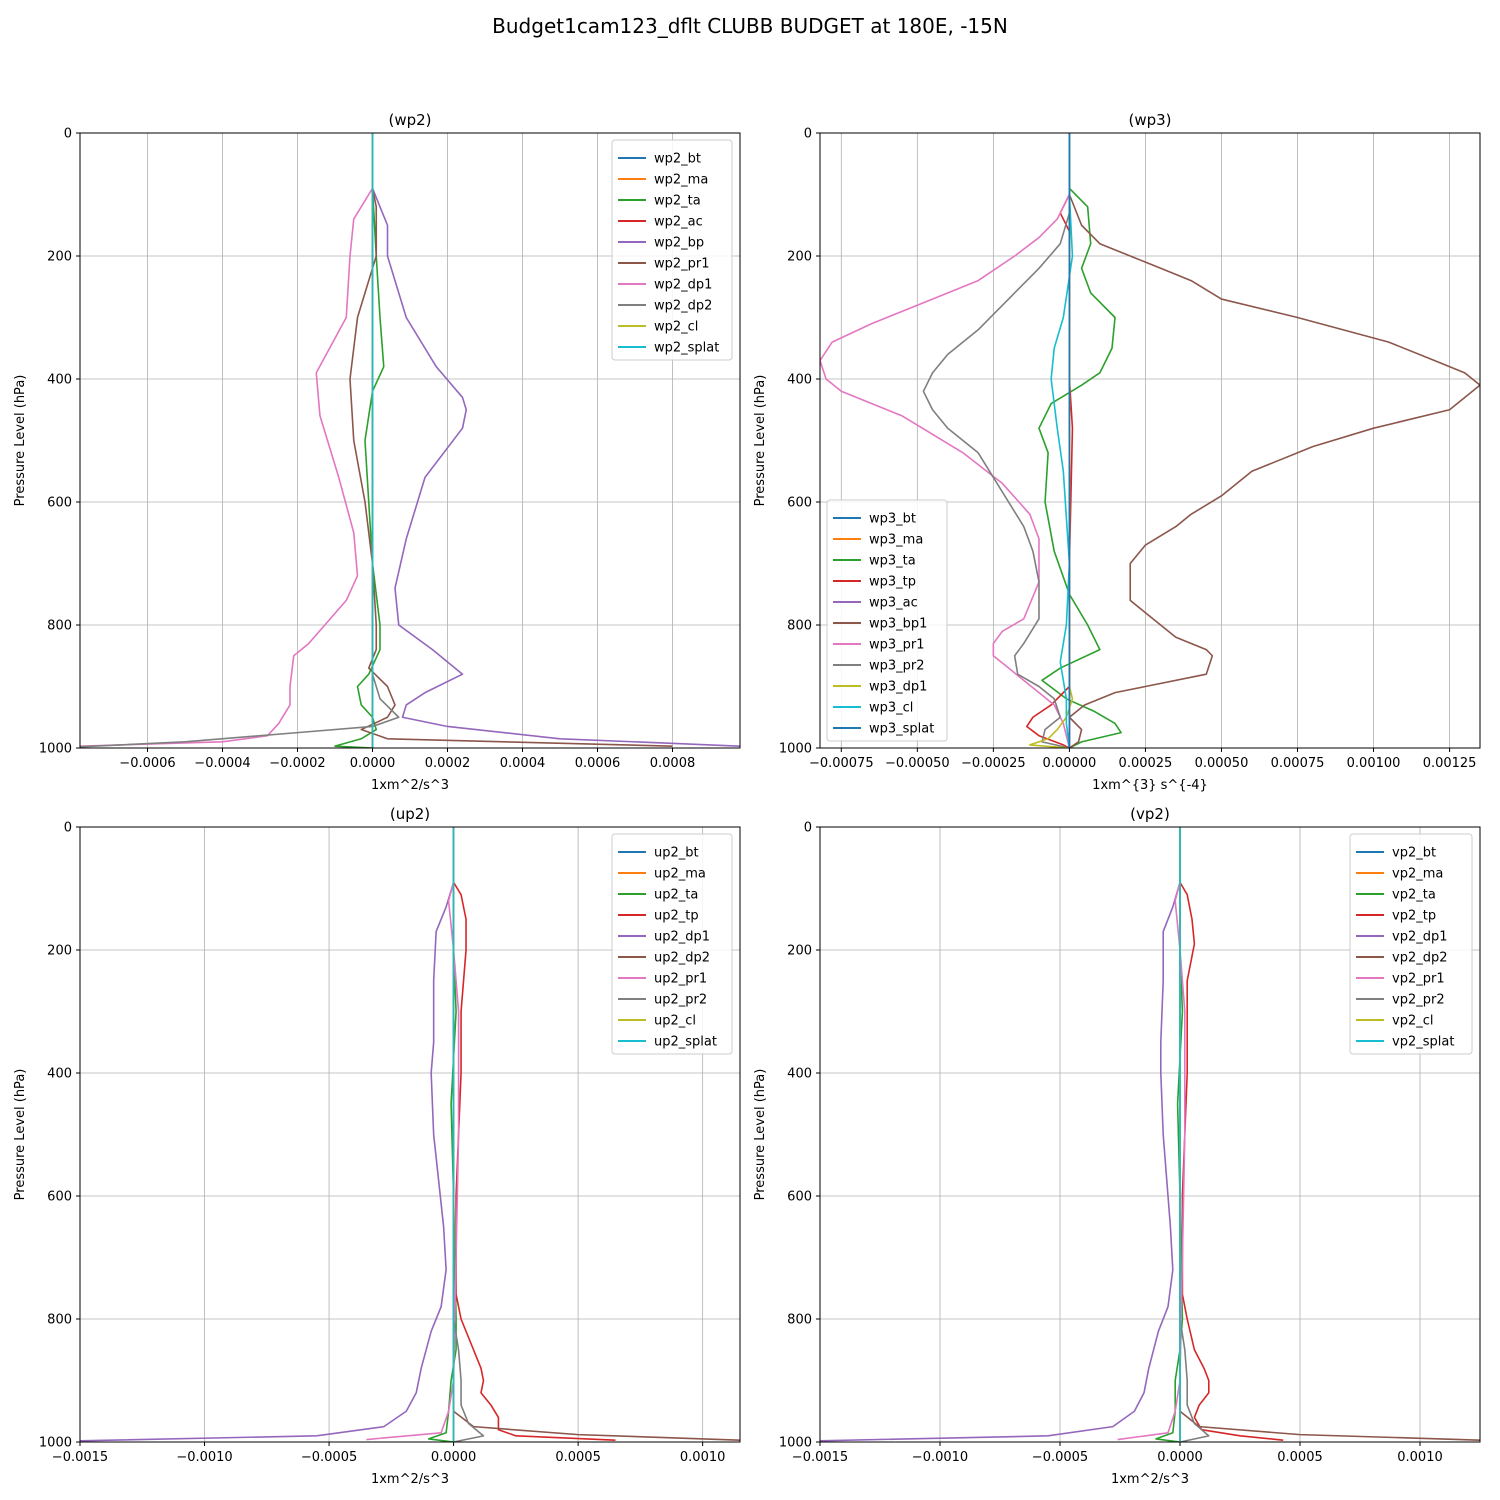 The image size is (1500, 1500). Describe the element at coordinates (147, 763) in the screenshot. I see `x-tick-label: −0.0006` at that location.